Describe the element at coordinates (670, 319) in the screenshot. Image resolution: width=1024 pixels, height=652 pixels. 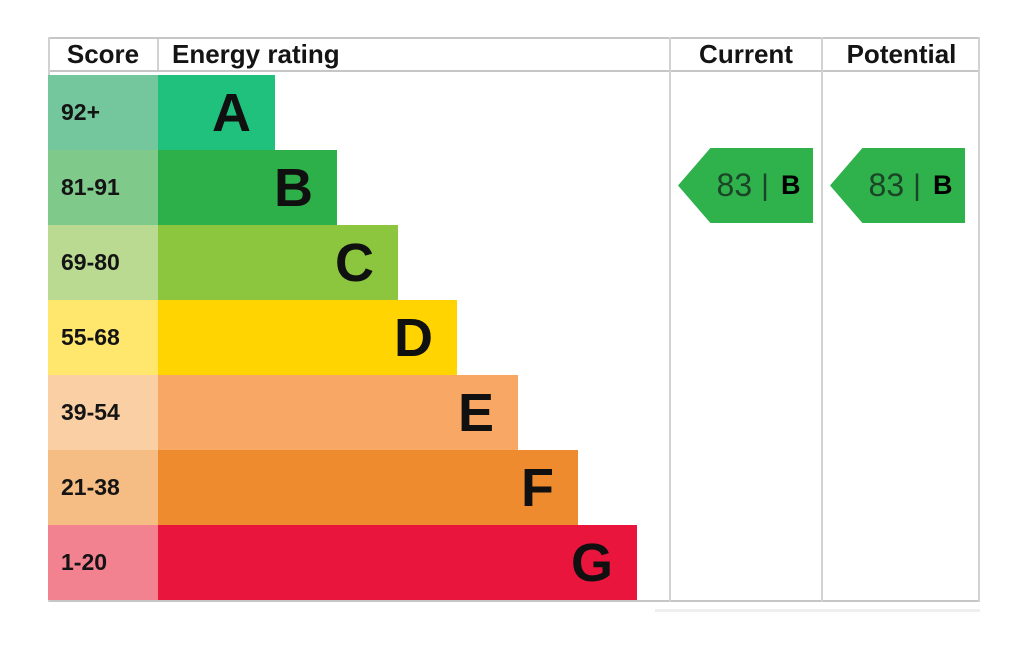
I see `current-column-border` at that location.